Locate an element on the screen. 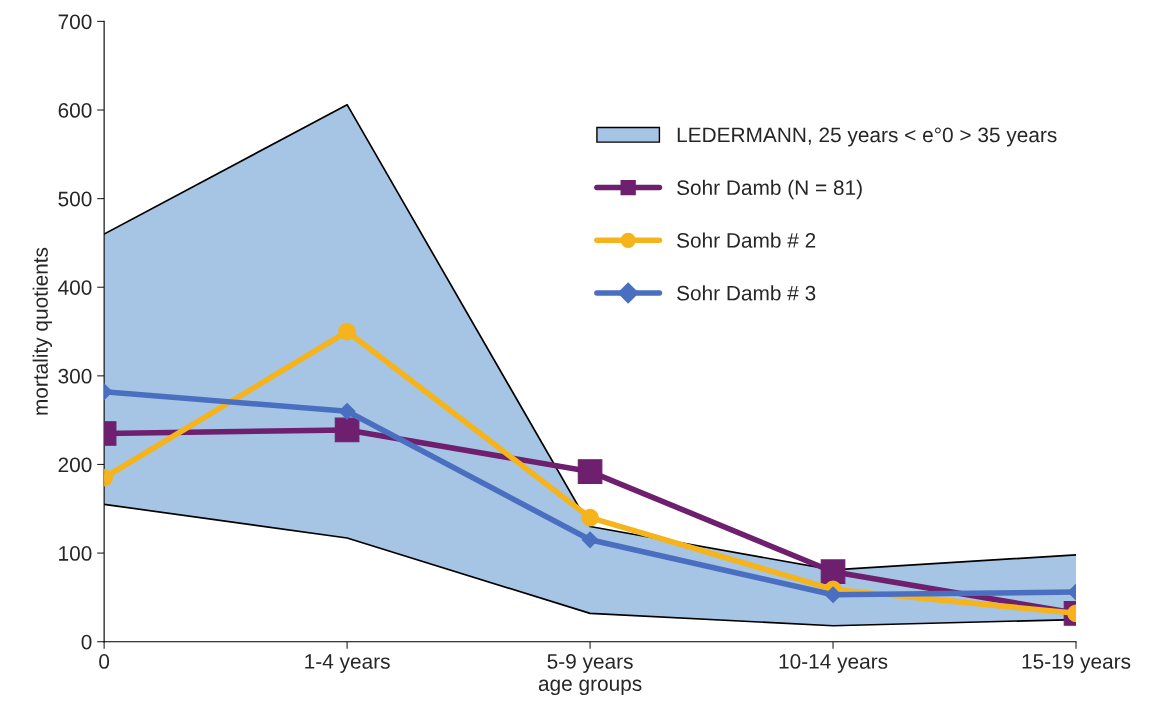 The height and width of the screenshot is (713, 1157). x-tick-label: 5-9 years is located at coordinates (590, 663).